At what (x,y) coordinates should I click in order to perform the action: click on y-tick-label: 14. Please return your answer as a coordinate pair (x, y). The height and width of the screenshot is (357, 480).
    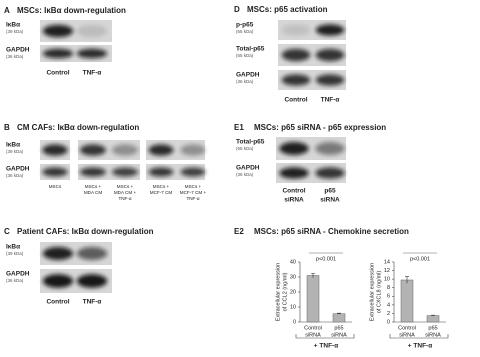
    Looking at the image, I should click on (387, 262).